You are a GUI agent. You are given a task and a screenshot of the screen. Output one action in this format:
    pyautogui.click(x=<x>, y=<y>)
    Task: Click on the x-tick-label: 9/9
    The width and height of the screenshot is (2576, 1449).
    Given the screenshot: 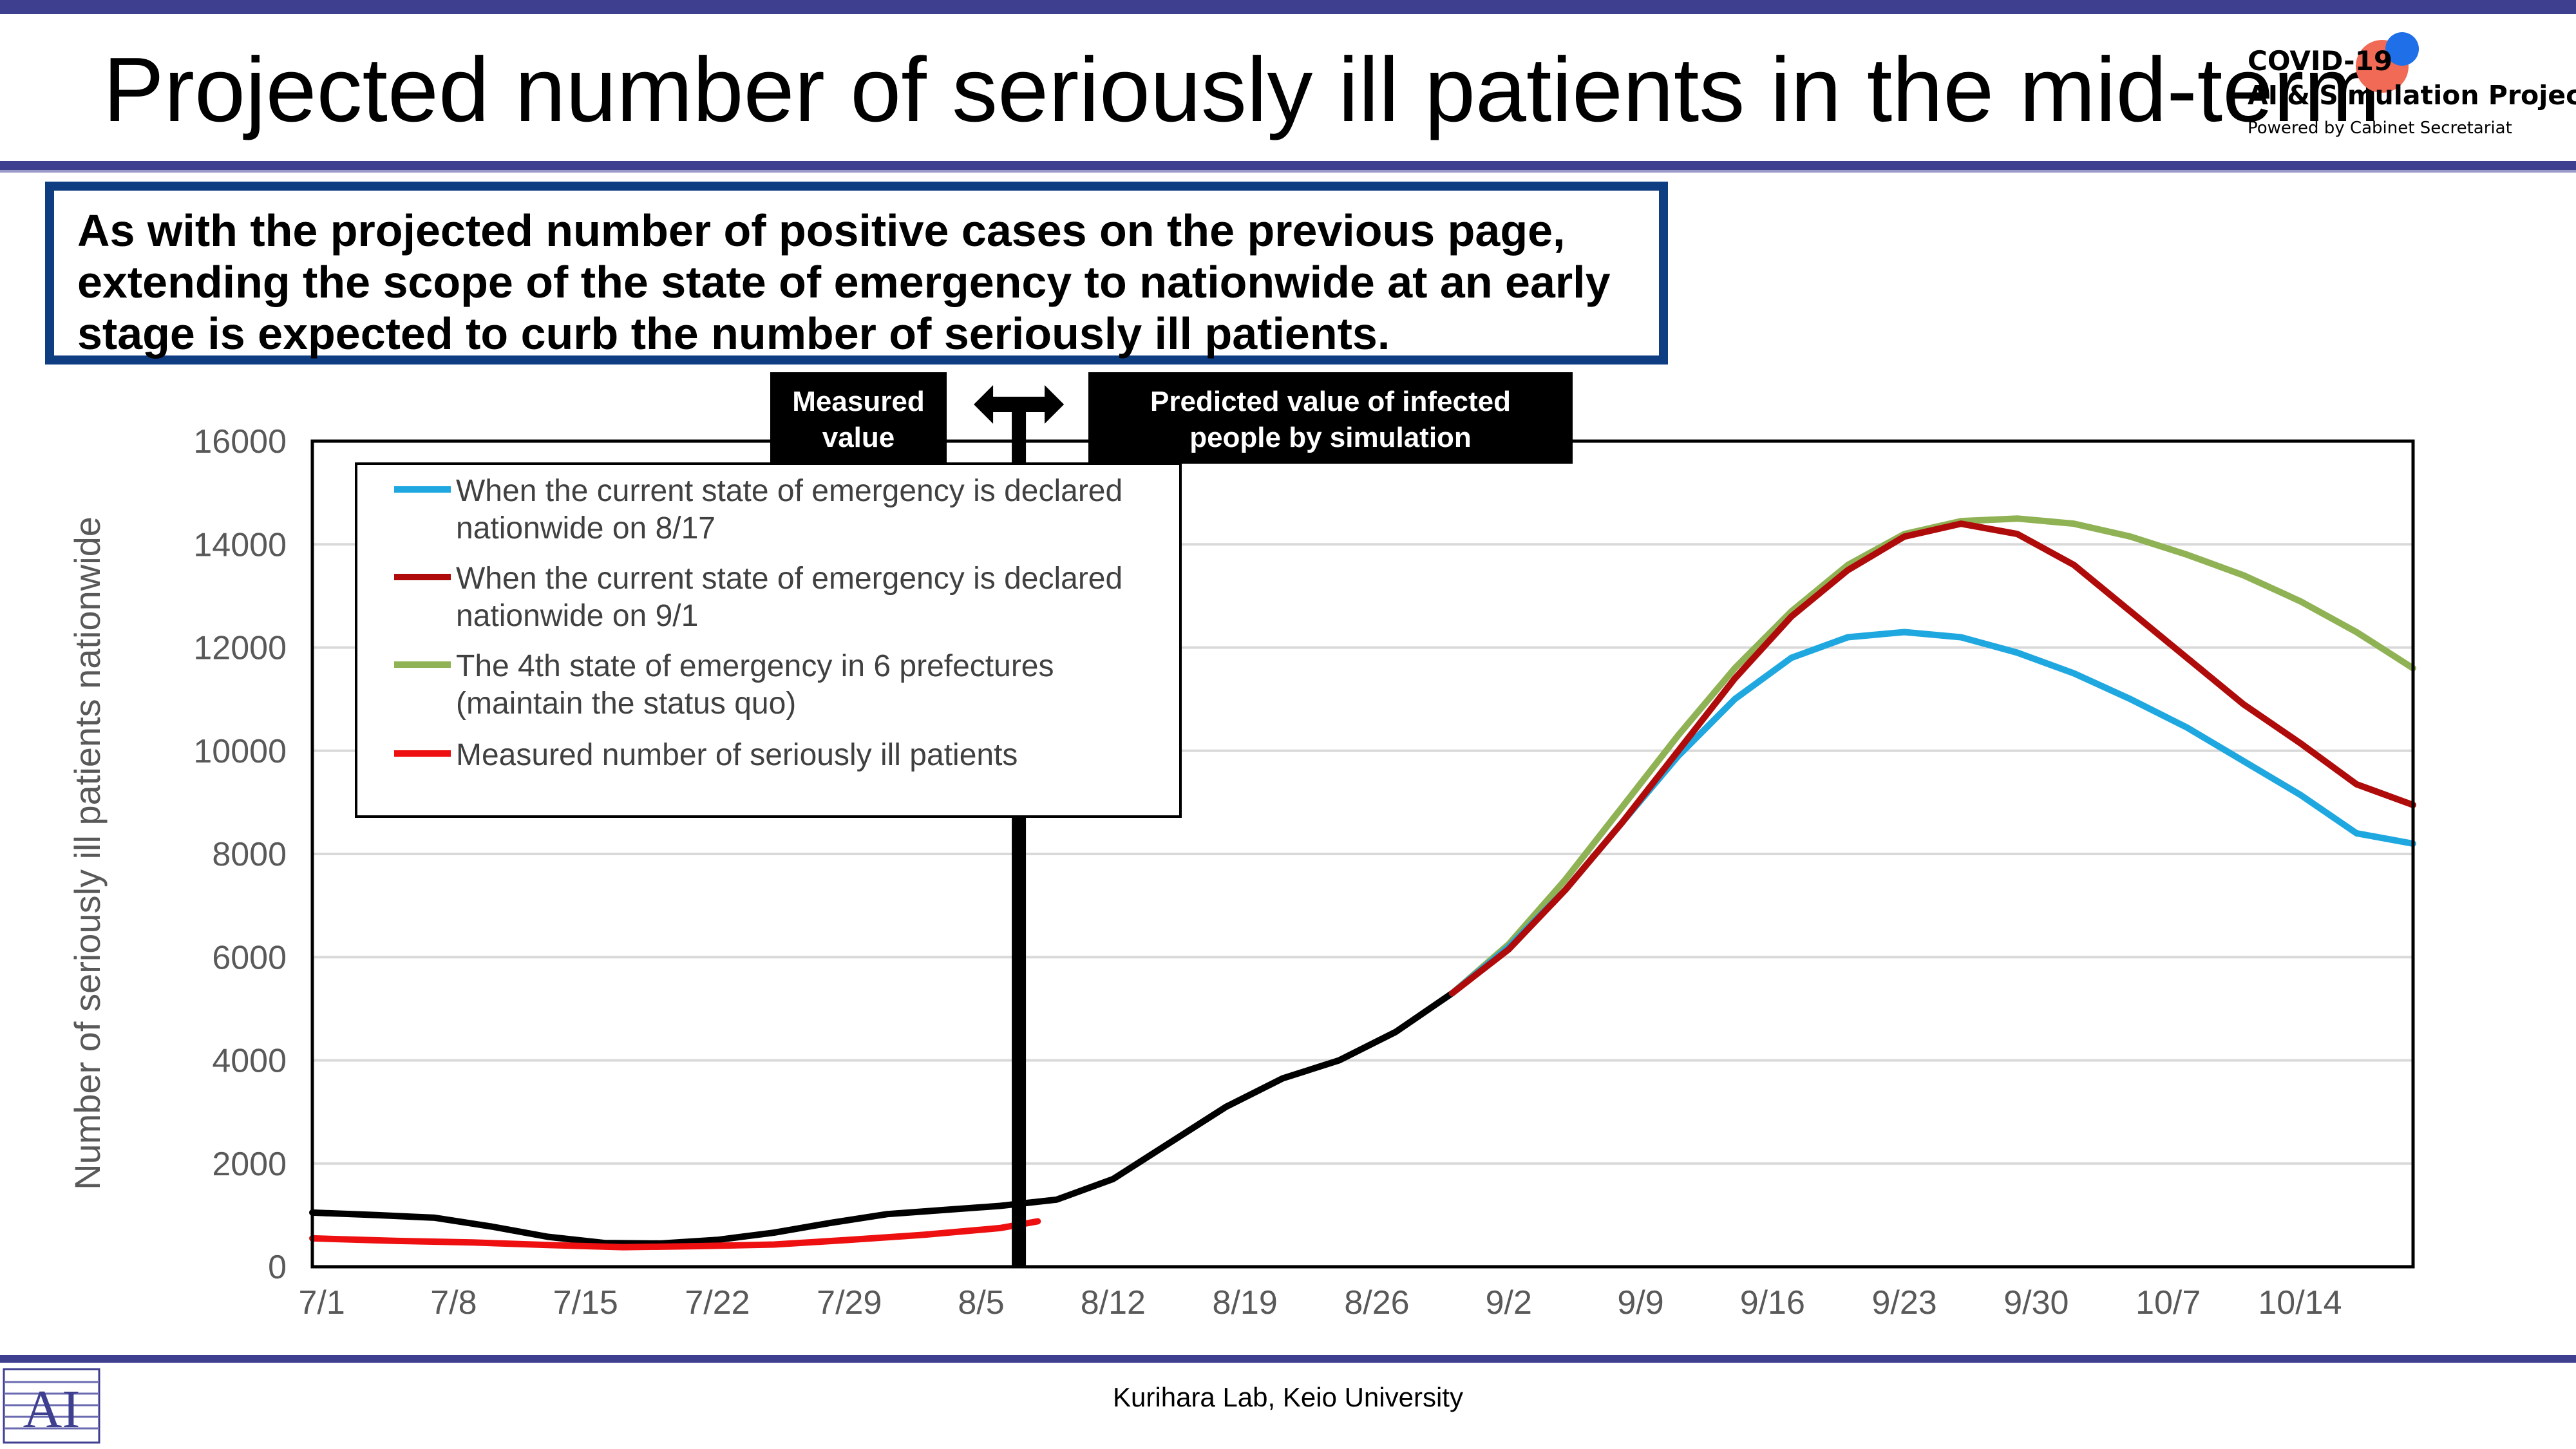 What is the action you would take?
    pyautogui.click(x=1640, y=1302)
    